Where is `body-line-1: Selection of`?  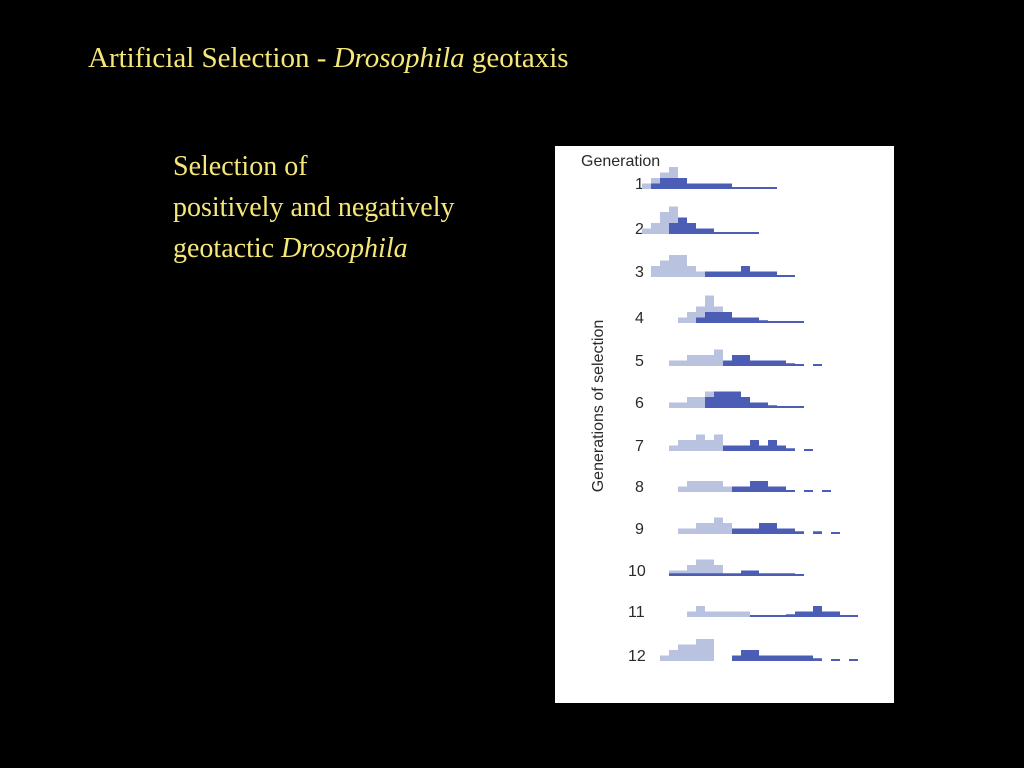 body-line-1: Selection of is located at coordinates (240, 166).